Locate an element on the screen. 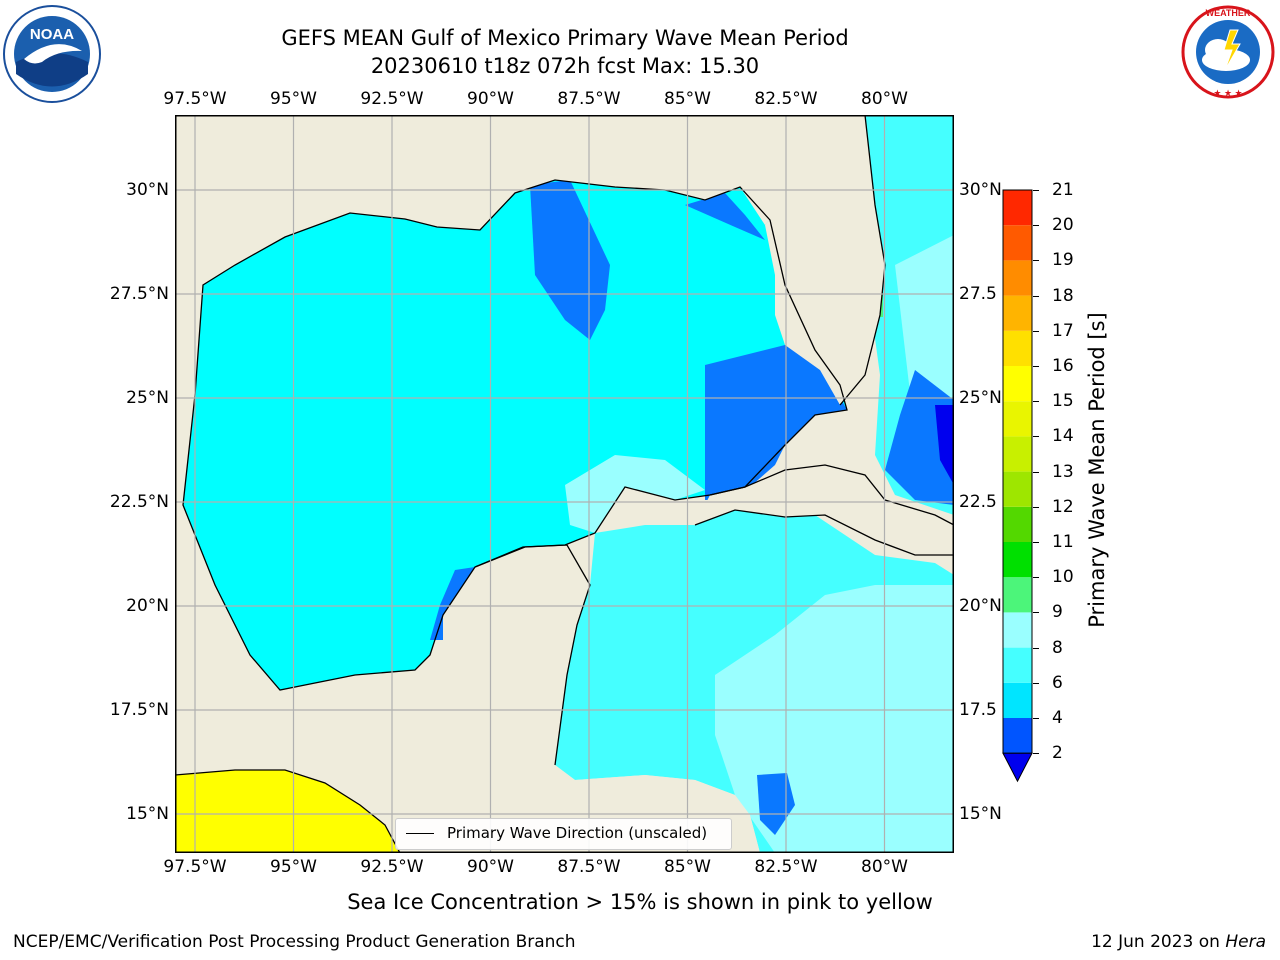 The height and width of the screenshot is (960, 1280). lat-tick-label-right: 30°N is located at coordinates (980, 190).